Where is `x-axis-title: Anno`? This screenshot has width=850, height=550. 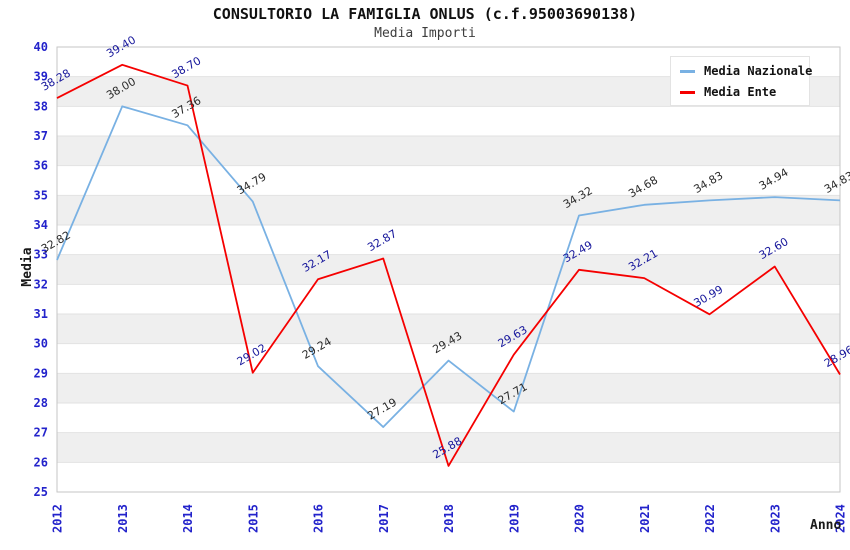
x-axis-title: Anno is located at coordinates (826, 525).